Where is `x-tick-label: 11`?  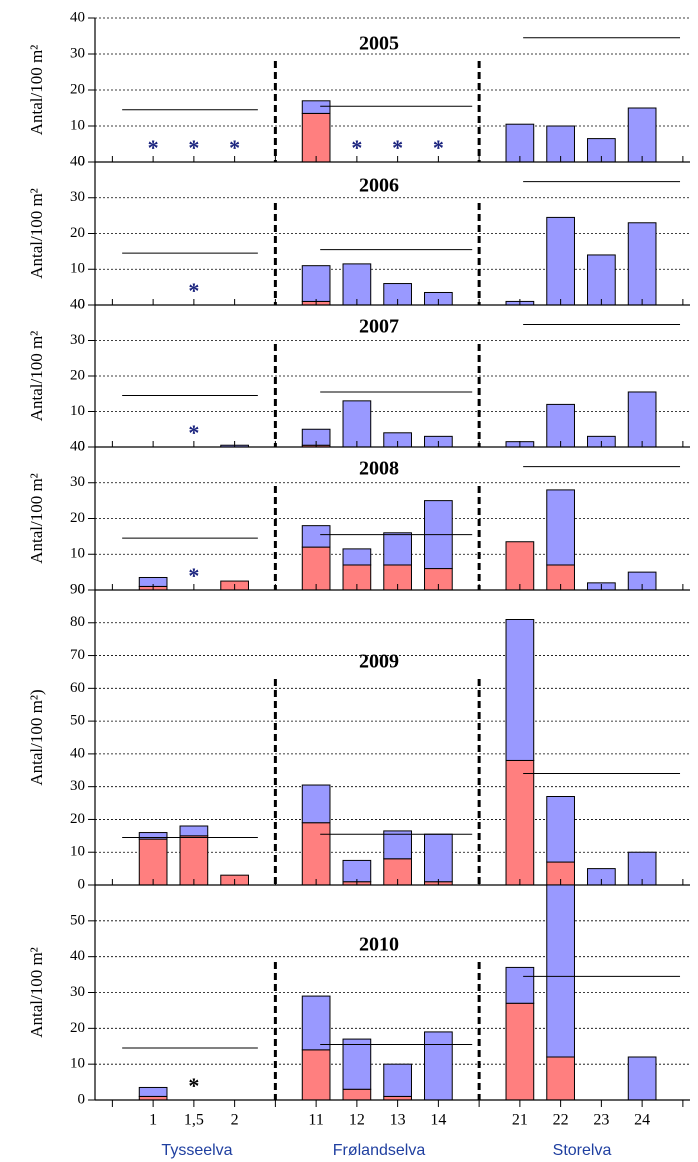 x-tick-label: 11 is located at coordinates (315, 1120).